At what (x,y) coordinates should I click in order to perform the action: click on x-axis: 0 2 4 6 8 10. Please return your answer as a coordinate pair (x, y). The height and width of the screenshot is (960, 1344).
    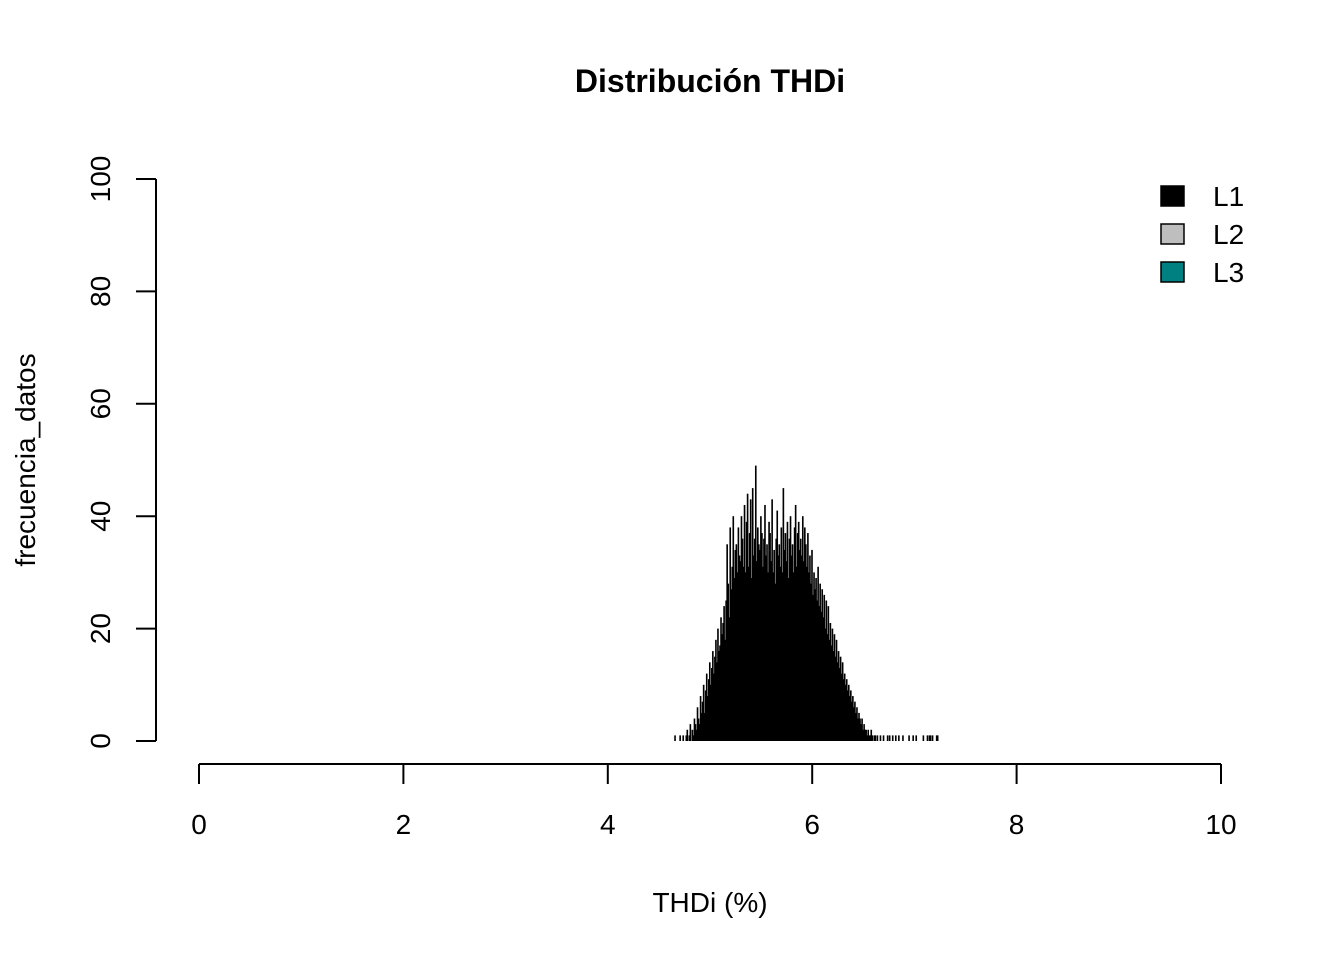
    Looking at the image, I should click on (714, 801).